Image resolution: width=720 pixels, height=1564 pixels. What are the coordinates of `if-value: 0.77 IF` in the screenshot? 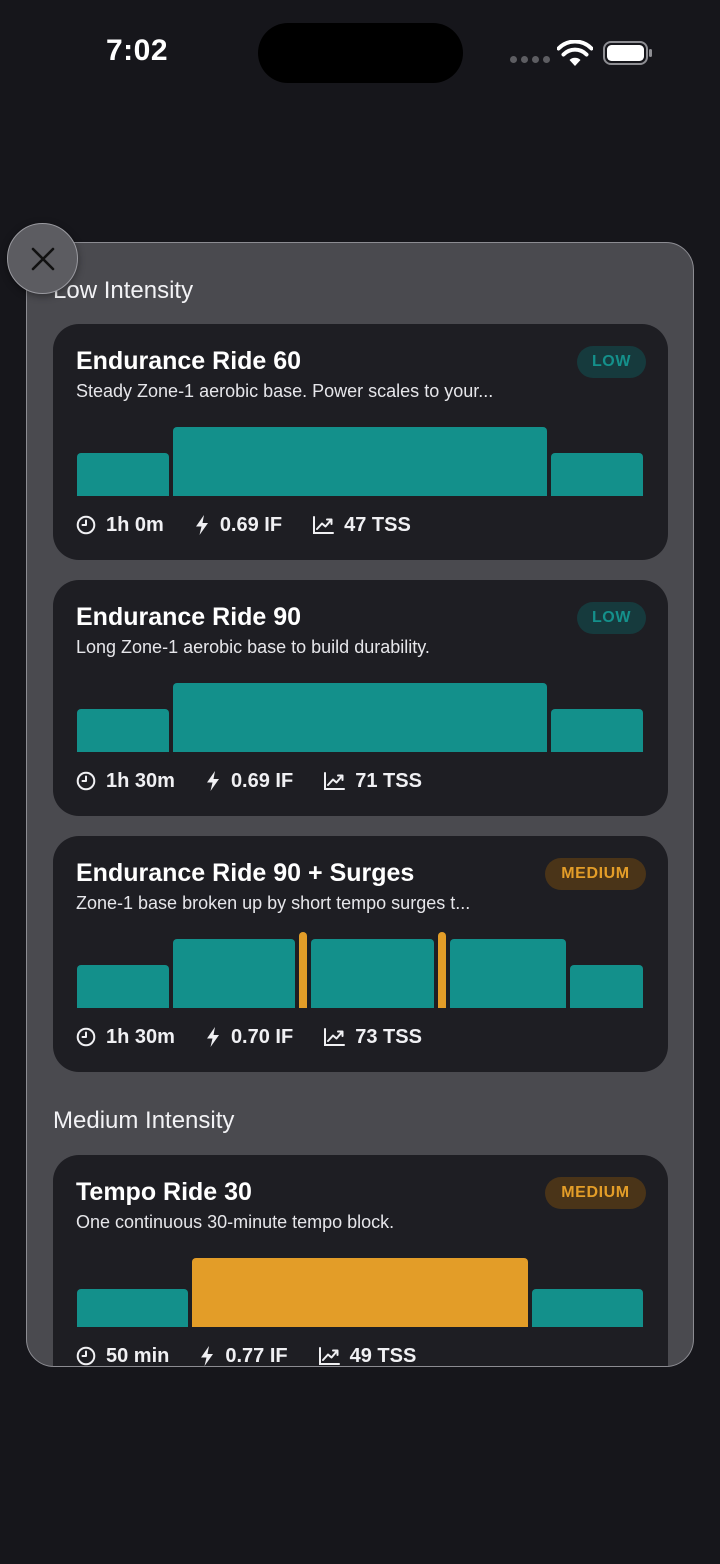 It's located at (256, 1355).